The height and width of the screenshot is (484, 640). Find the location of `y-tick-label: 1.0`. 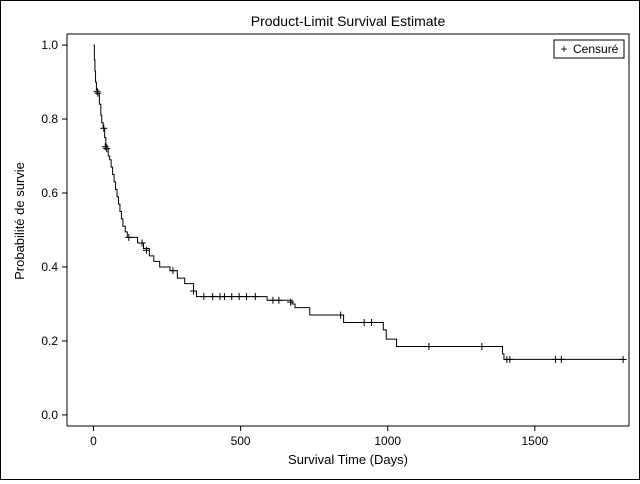

y-tick-label: 1.0 is located at coordinates (49, 45).